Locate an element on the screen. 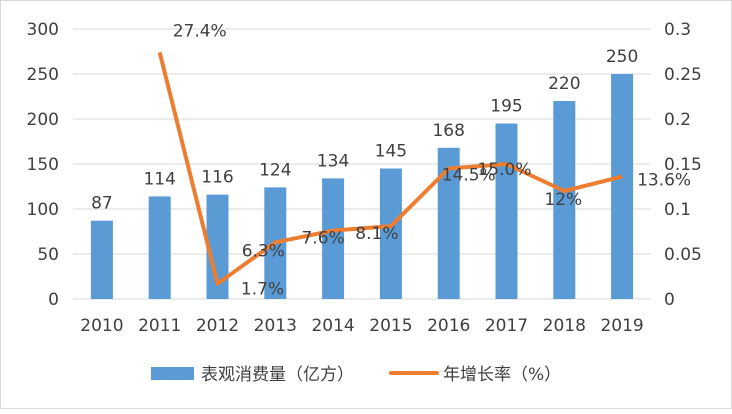 Image resolution: width=732 pixels, height=414 pixels. bar-data-label: 124 is located at coordinates (275, 170).